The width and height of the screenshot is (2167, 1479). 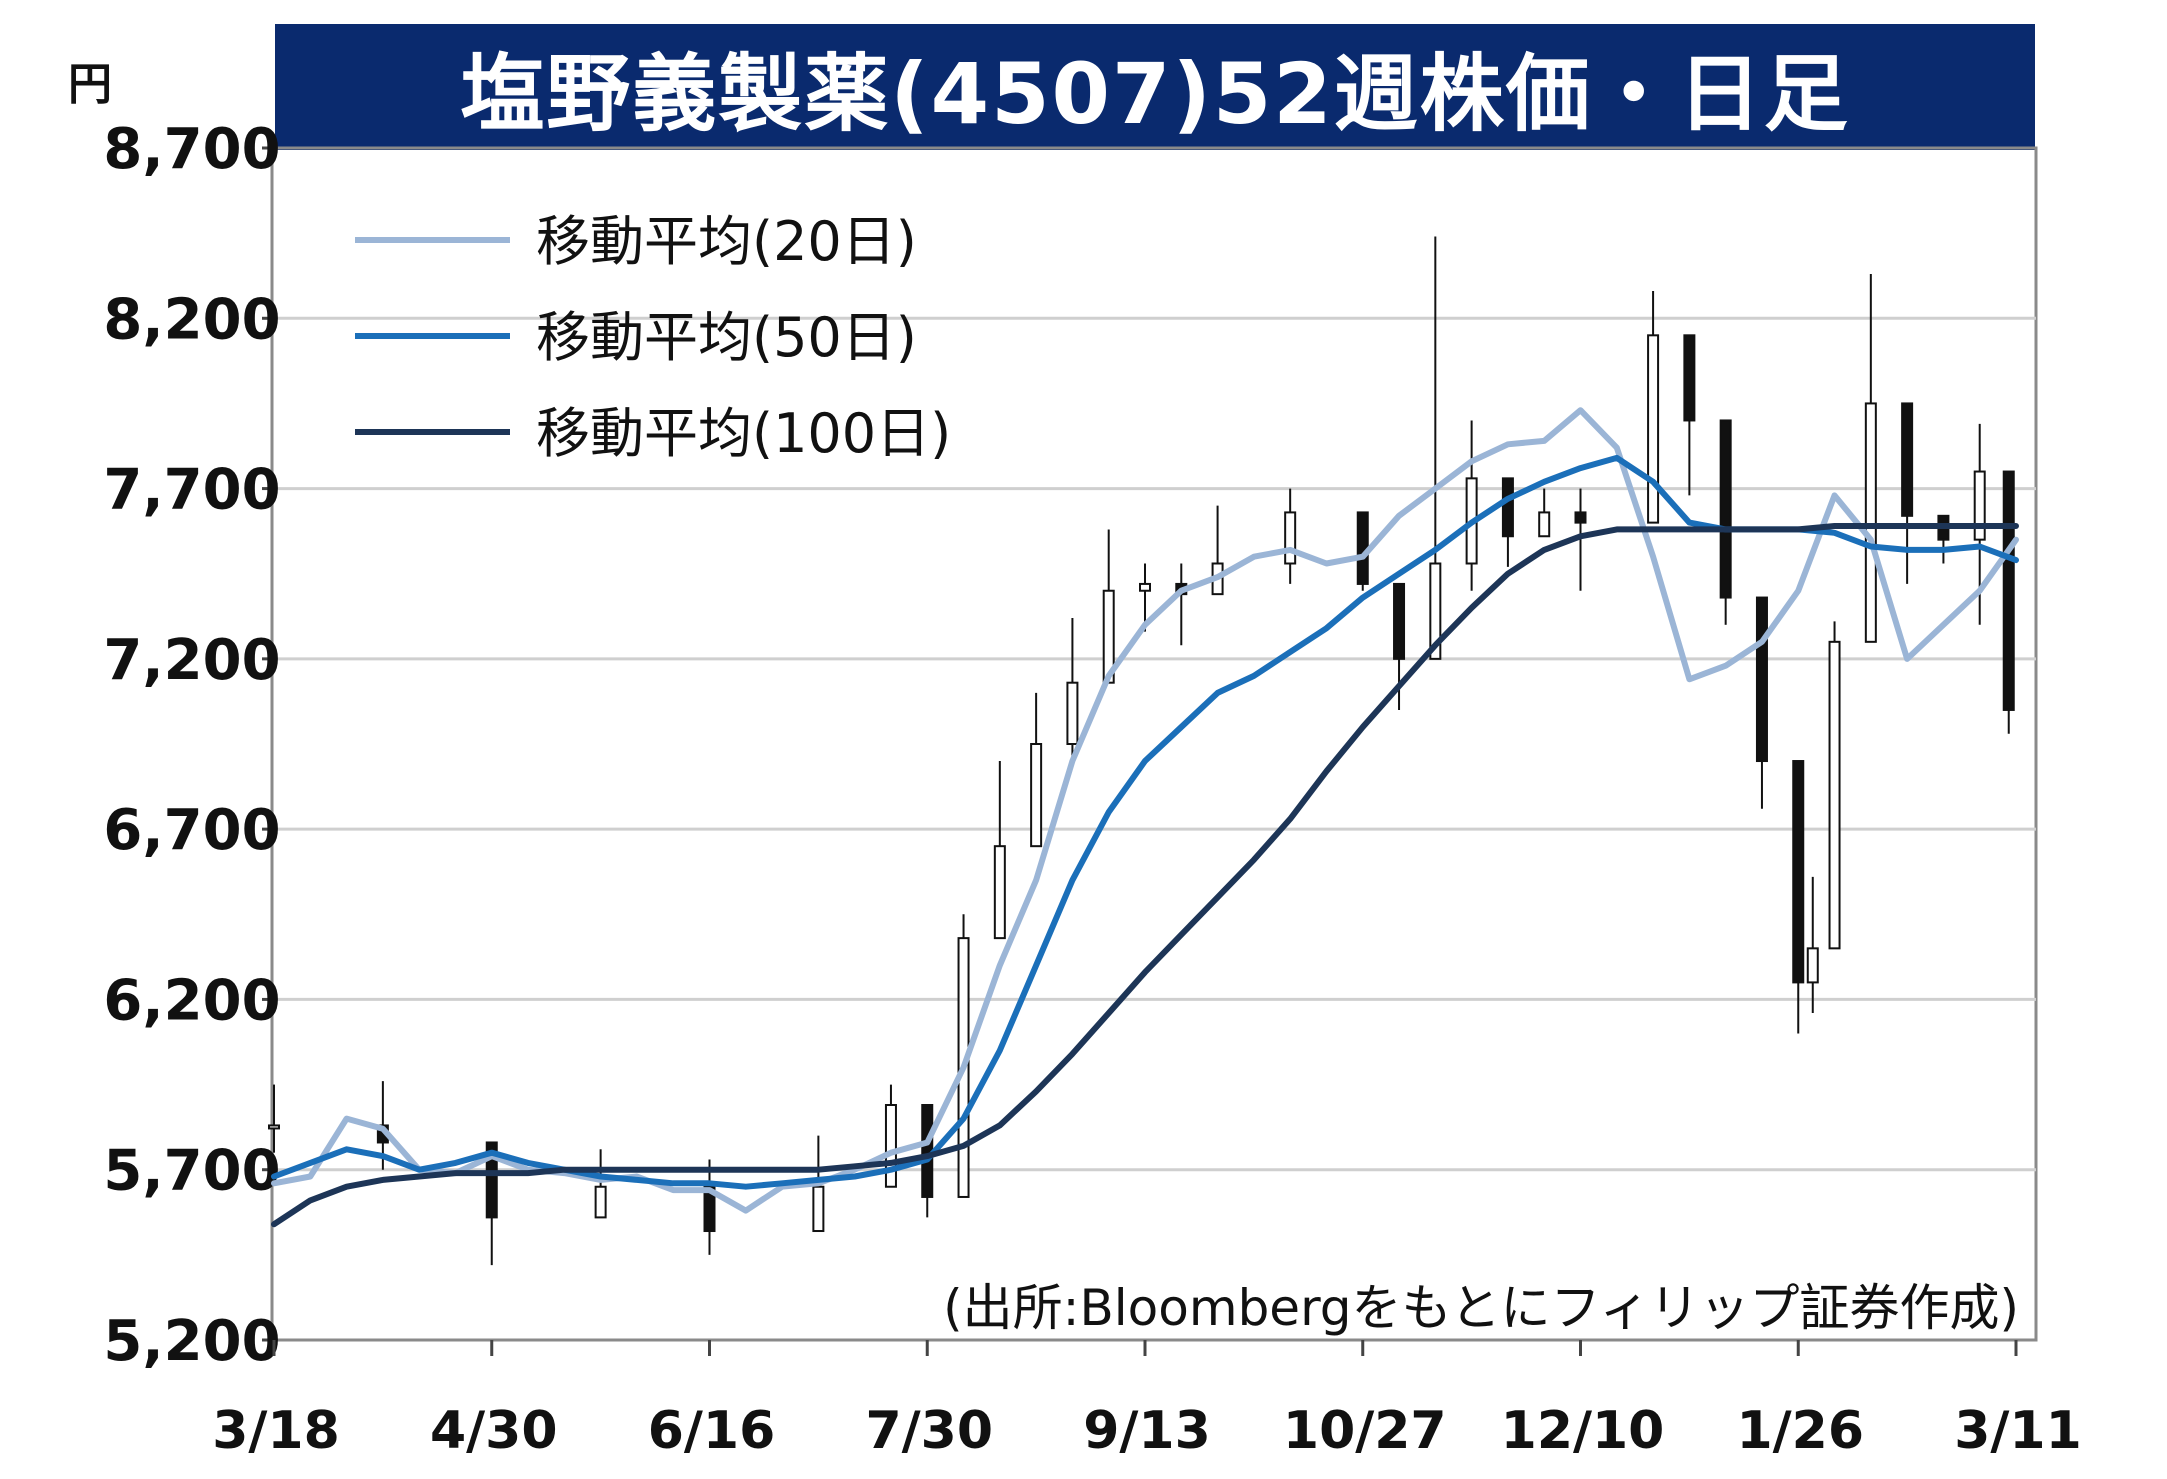 I want to click on y-tick-label: 8,700, so click(x=191, y=149).